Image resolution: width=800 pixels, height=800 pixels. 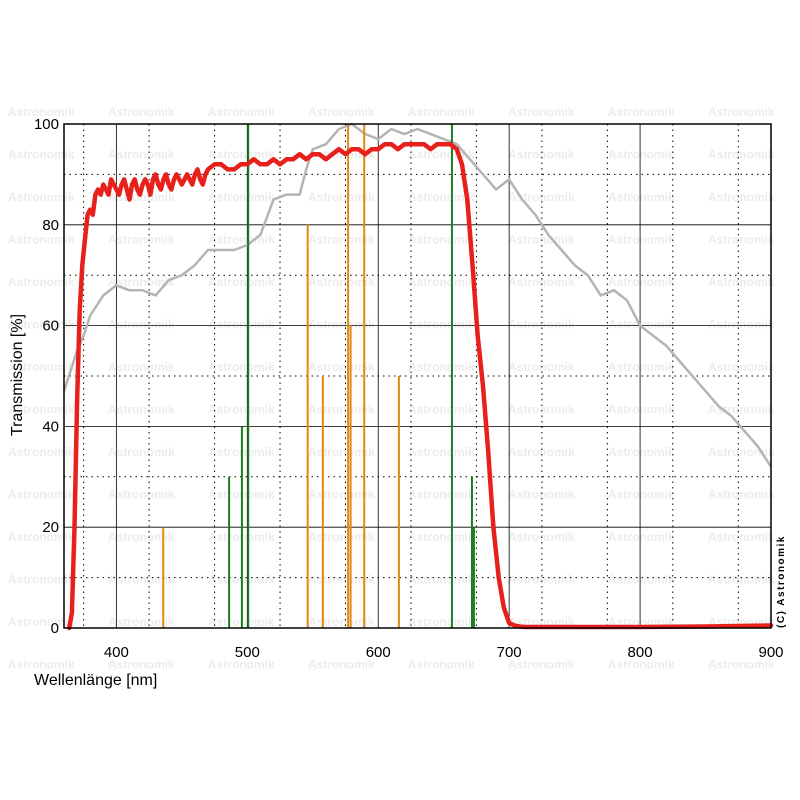 What do you see at coordinates (55, 628) in the screenshot?
I see `y-tick-label: 0` at bounding box center [55, 628].